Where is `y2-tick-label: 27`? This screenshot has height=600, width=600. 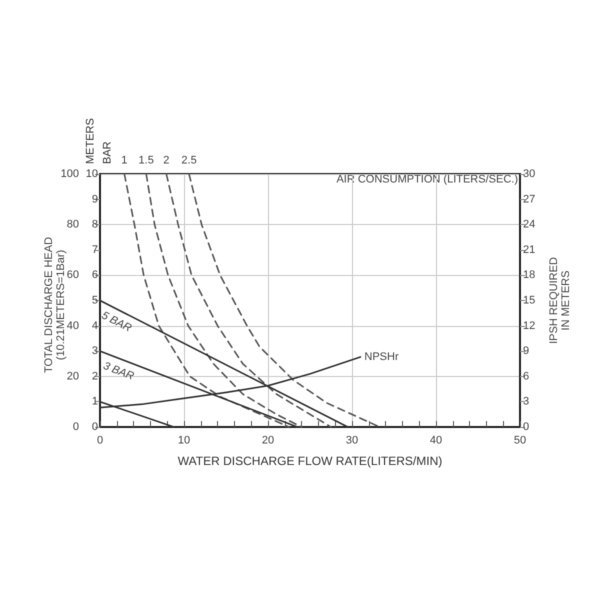
y2-tick-label: 27 is located at coordinates (529, 199).